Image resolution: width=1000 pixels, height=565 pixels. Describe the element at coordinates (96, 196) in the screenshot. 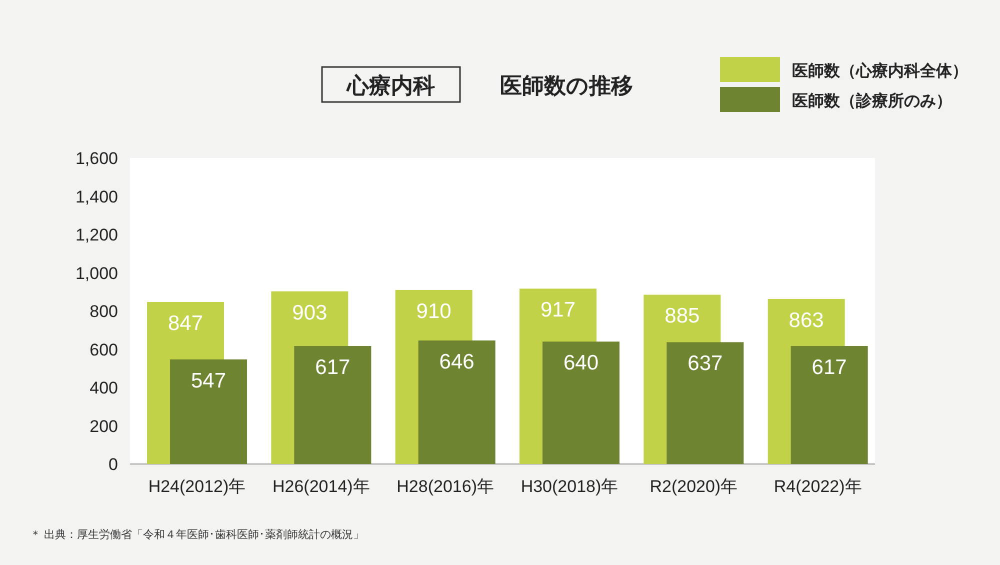

I see `y-tick-label: 1,400` at that location.